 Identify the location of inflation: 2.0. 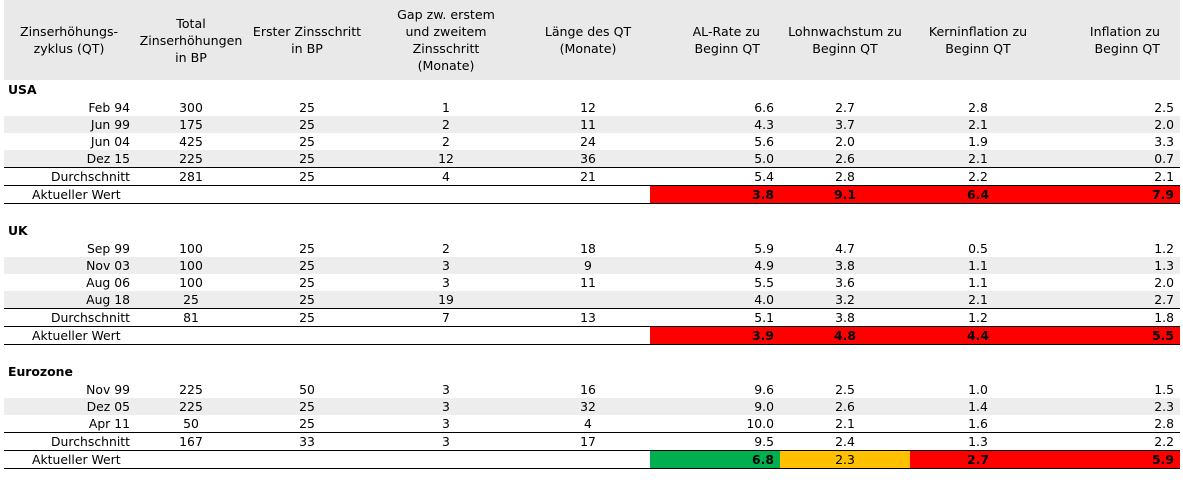
(1113, 124).